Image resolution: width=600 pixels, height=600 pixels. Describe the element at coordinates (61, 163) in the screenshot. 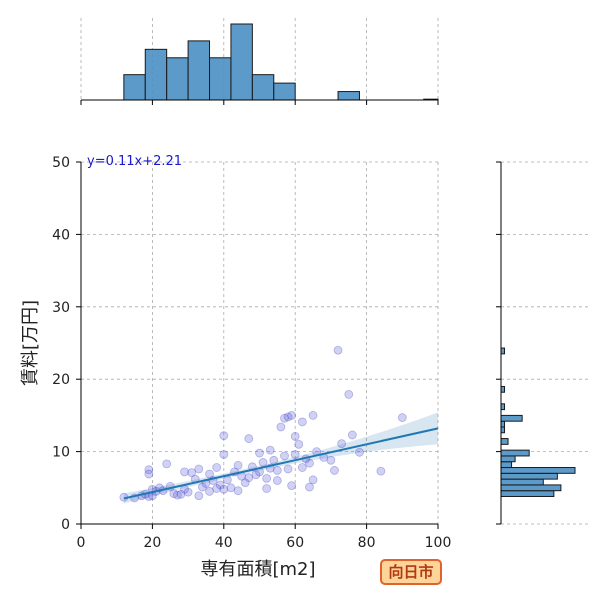

I see `y-tick-label: 50` at that location.